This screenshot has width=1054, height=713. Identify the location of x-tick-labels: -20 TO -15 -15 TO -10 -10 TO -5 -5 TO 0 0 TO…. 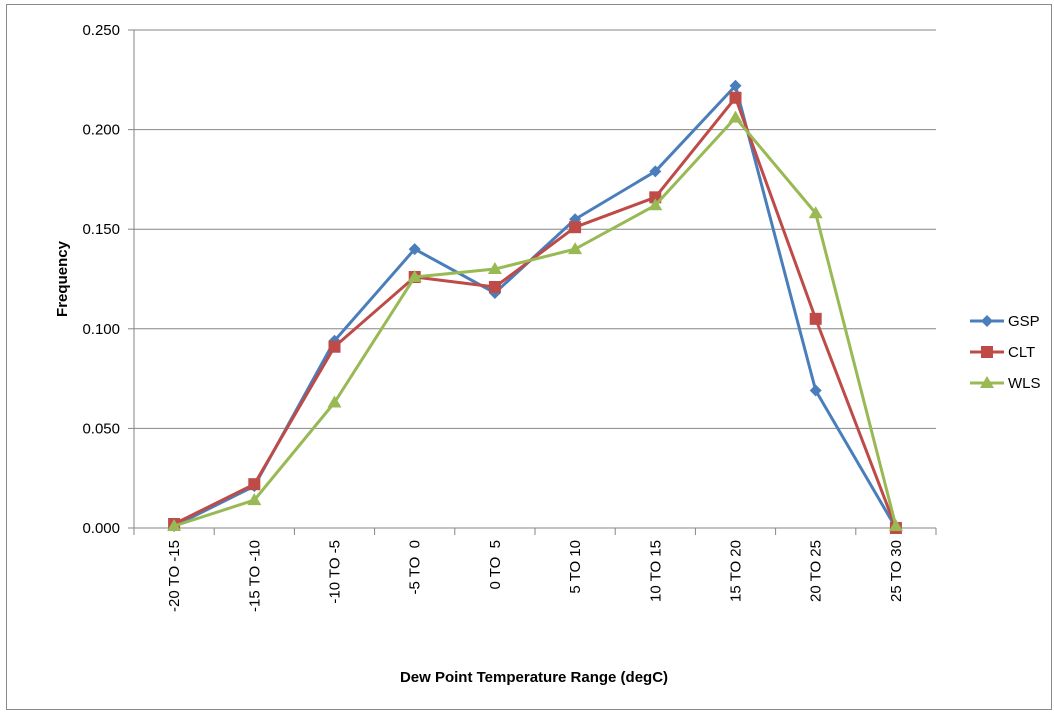
(535, 576).